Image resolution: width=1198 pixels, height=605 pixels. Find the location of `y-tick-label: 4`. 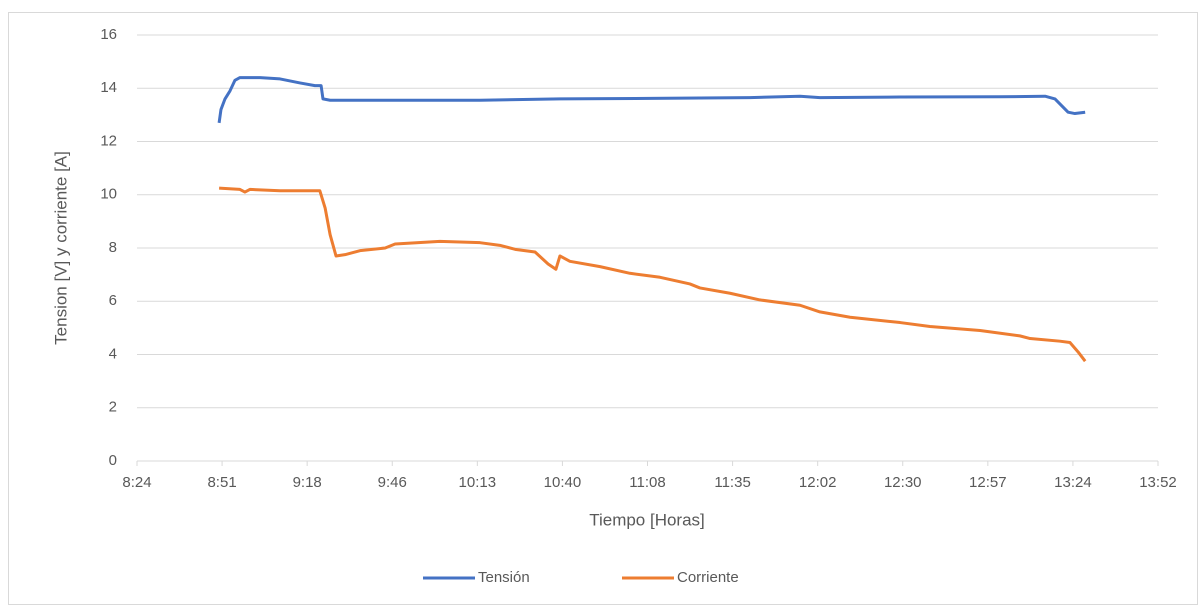

y-tick-label: 4 is located at coordinates (113, 353).